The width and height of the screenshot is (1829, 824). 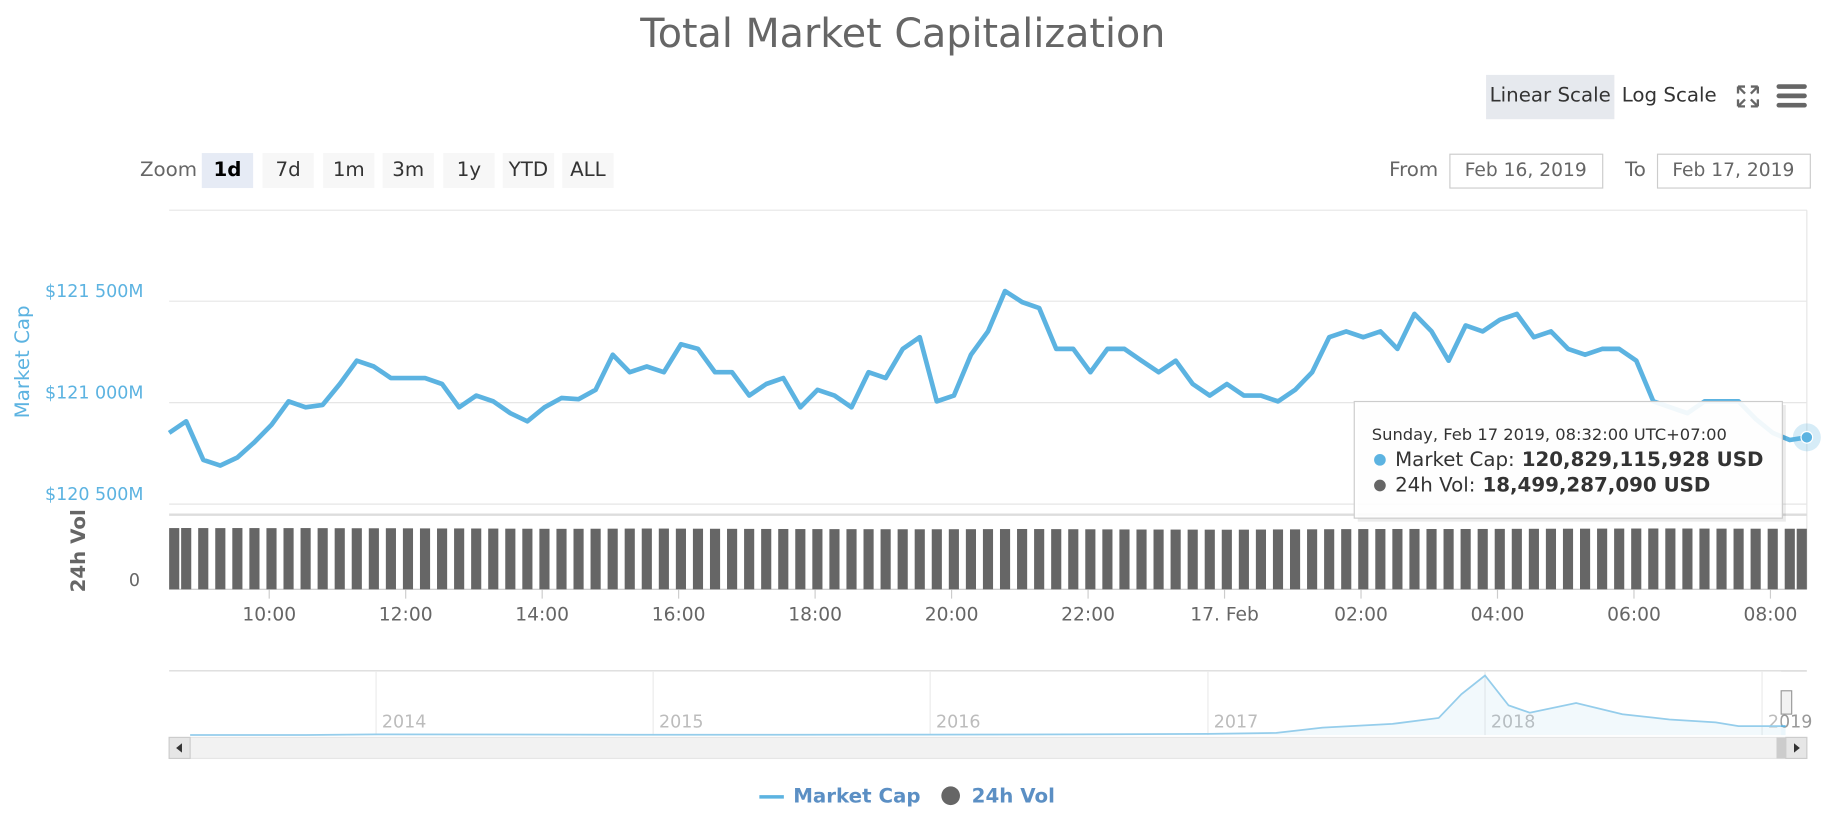 I want to click on hover-point, so click(x=1807, y=437).